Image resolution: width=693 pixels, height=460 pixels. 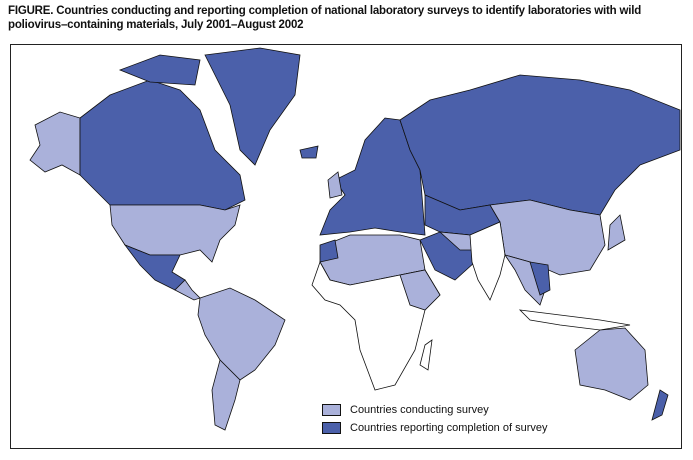 What do you see at coordinates (540, 145) in the screenshot?
I see `russia` at bounding box center [540, 145].